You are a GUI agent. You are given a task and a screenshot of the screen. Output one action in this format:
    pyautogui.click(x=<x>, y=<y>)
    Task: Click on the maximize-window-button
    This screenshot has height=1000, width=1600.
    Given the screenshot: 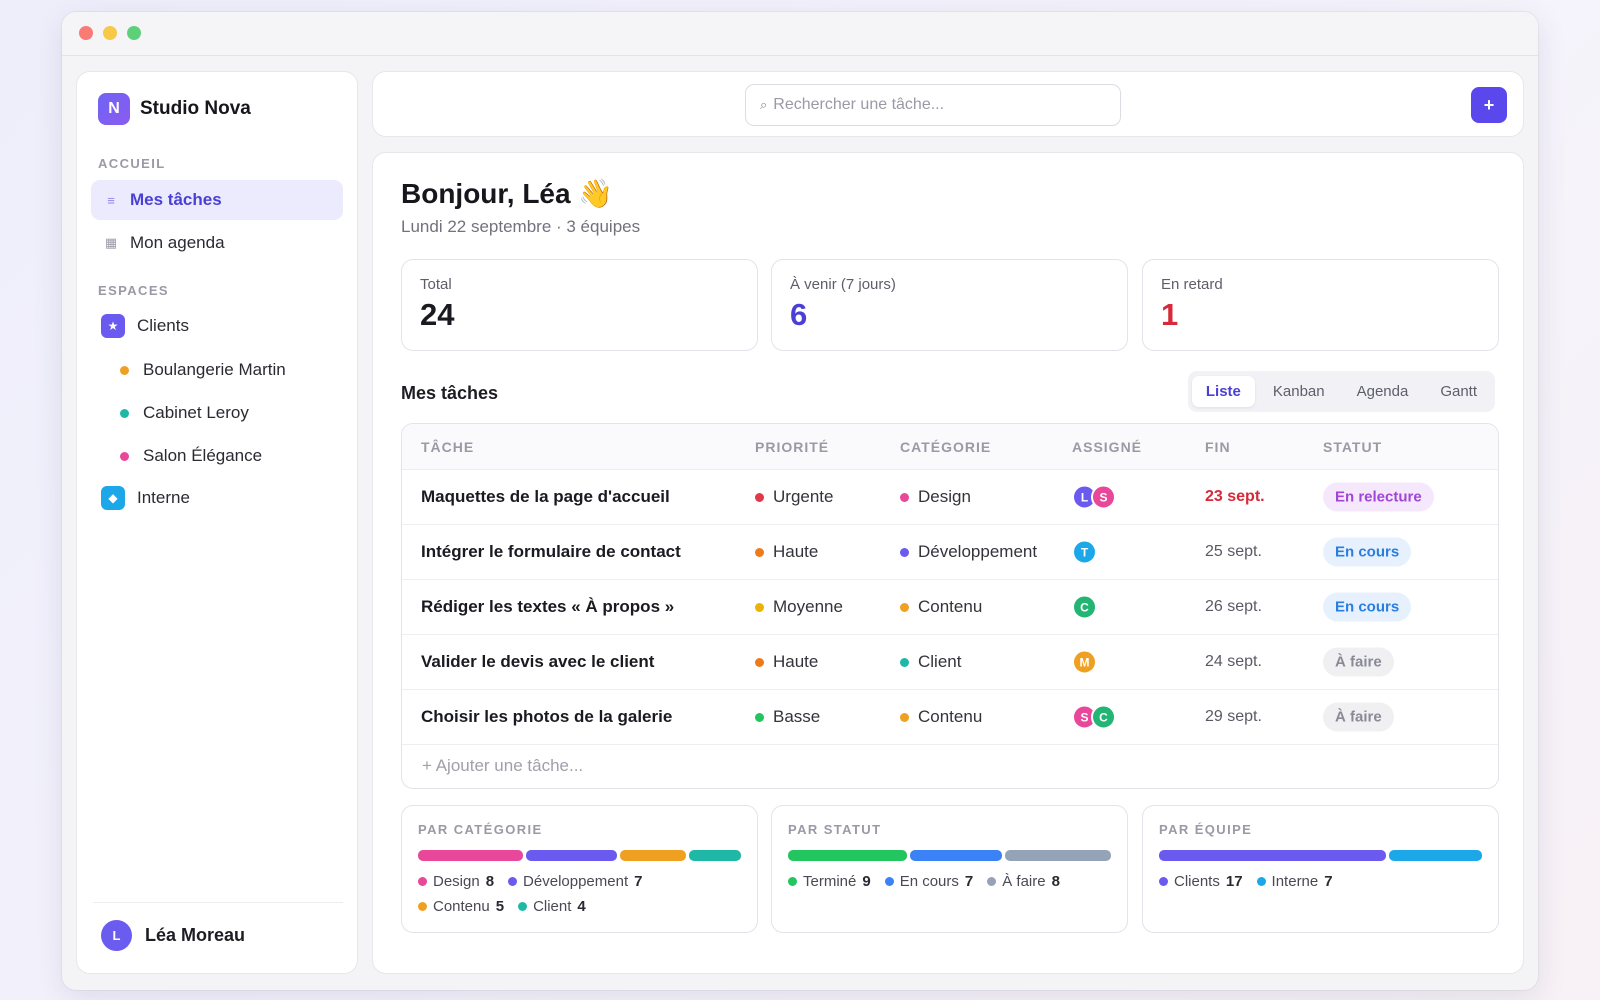 What is the action you would take?
    pyautogui.click(x=134, y=33)
    